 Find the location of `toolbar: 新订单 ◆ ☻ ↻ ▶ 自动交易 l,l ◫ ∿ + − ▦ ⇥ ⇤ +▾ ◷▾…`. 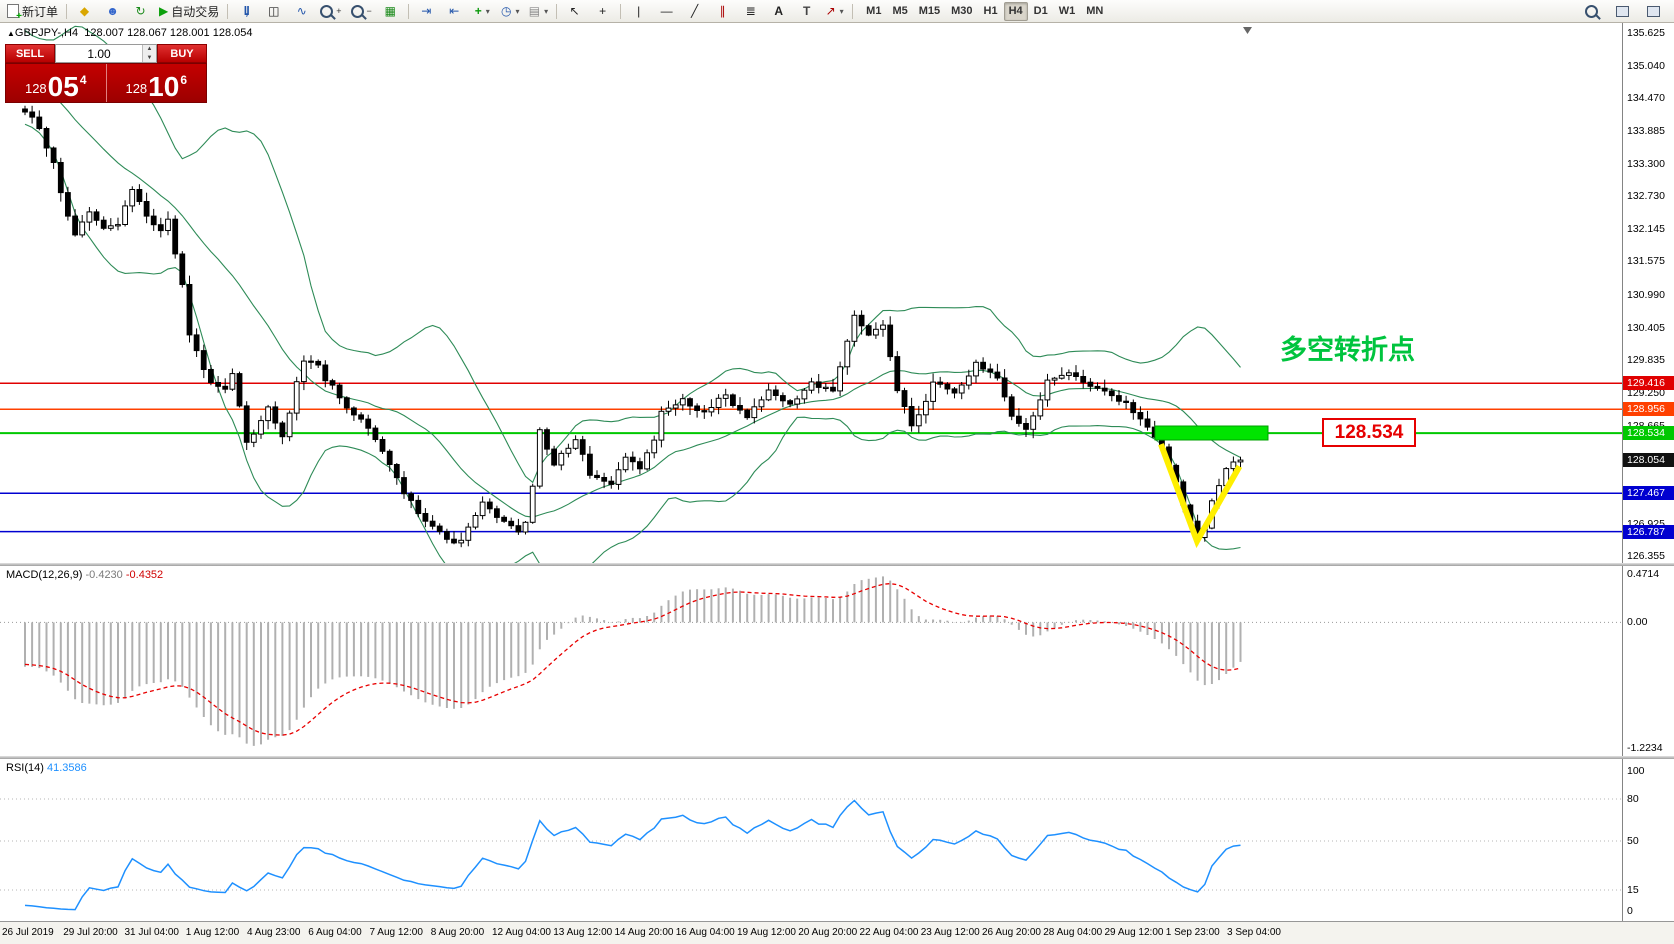

toolbar: 新订单 ◆ ☻ ↻ ▶ 自动交易 l,l ◫ ∿ + − ▦ ⇥ ⇤ +▾ ◷▾… is located at coordinates (837, 11).